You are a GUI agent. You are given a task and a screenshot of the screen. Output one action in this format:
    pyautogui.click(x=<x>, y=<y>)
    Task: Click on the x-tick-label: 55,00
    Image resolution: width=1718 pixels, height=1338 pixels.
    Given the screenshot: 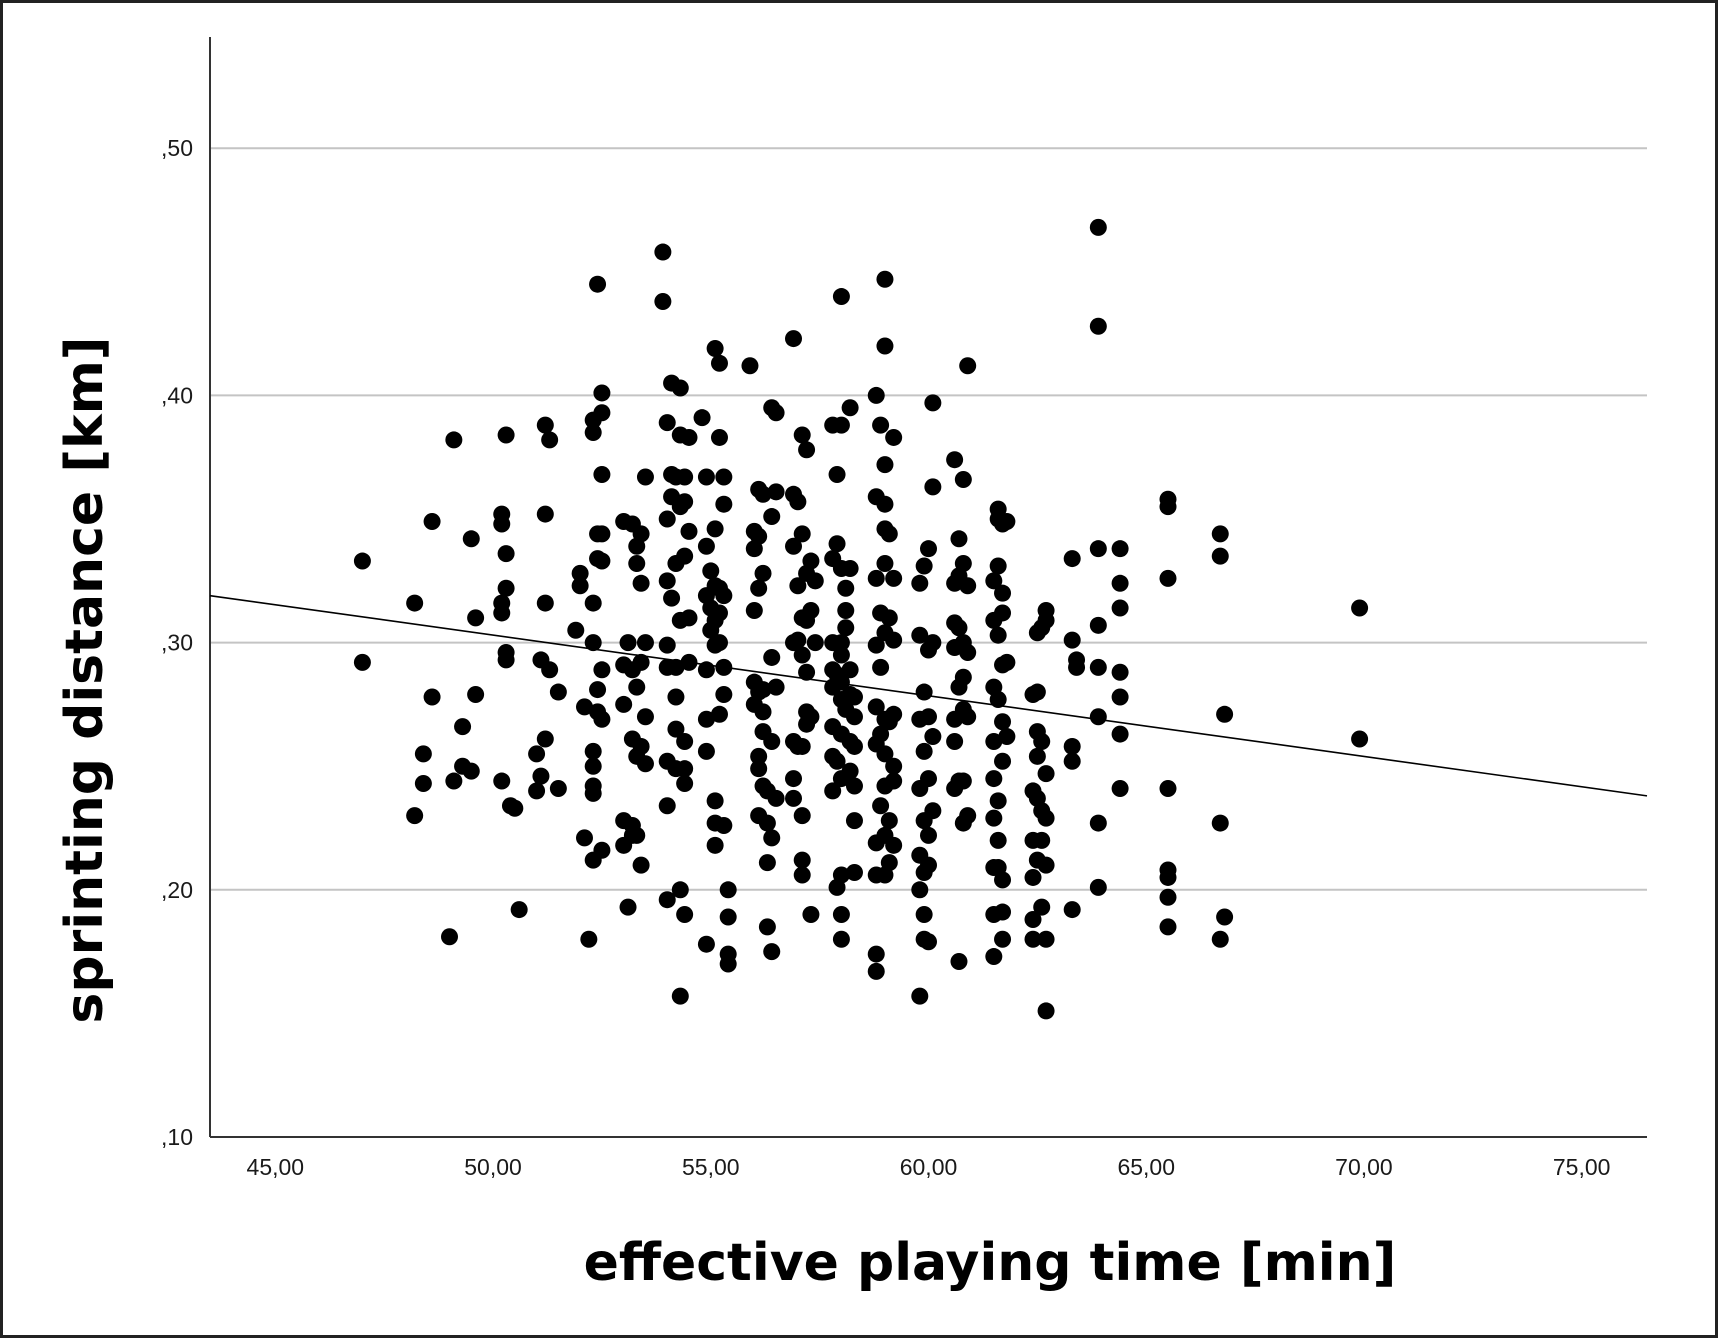 What is the action you would take?
    pyautogui.click(x=711, y=1167)
    